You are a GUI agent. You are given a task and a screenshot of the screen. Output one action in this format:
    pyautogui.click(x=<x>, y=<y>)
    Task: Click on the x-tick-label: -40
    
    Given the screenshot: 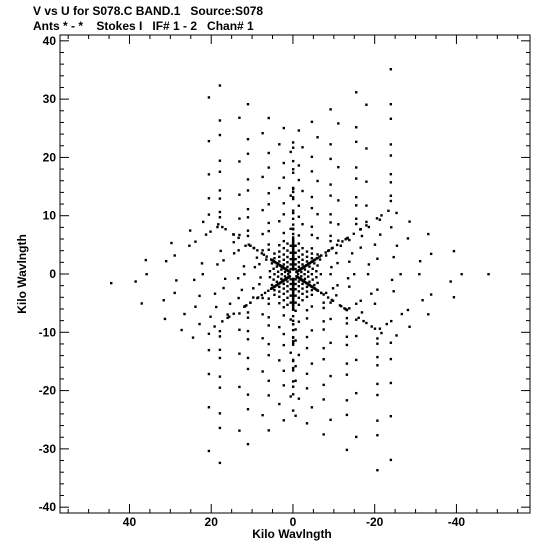 What is the action you would take?
    pyautogui.click(x=457, y=522)
    